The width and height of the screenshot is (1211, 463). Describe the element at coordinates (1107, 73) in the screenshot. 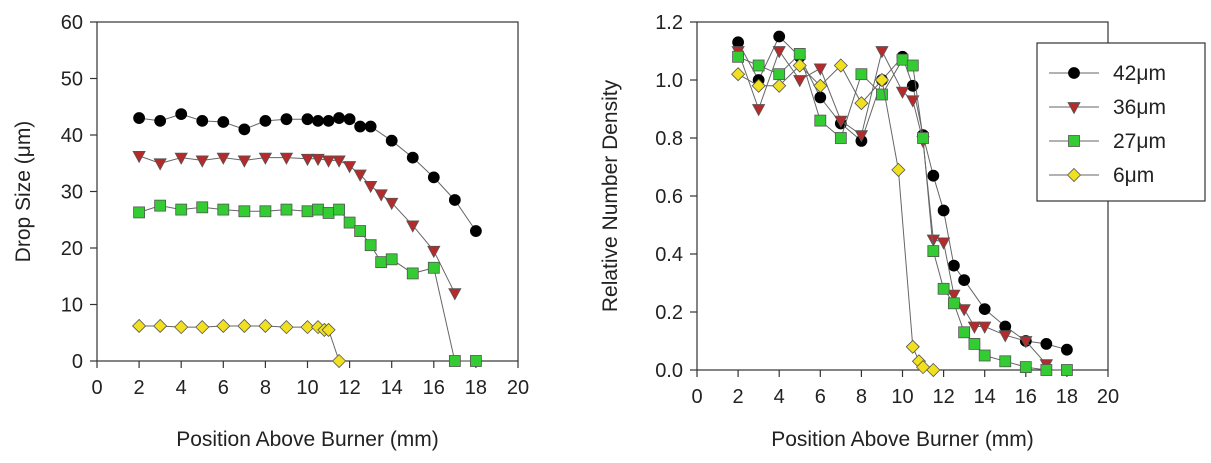

I see `legend-entry: 42μm` at that location.